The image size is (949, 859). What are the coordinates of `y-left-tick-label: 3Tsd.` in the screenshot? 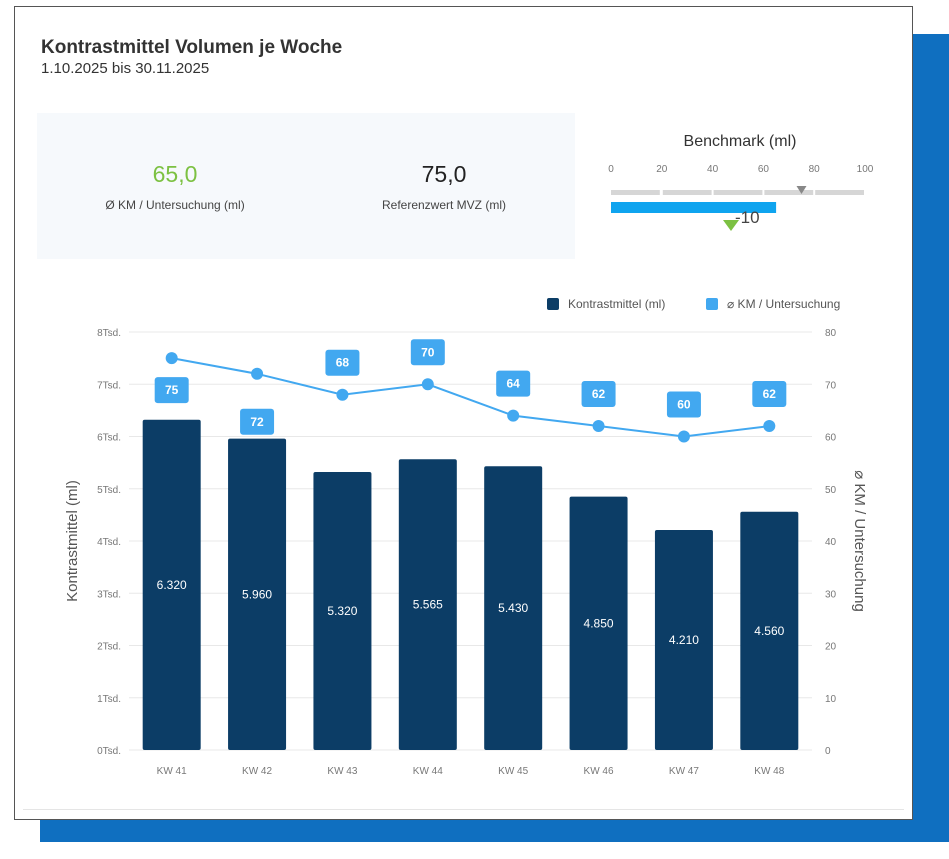 It's located at (109, 594).